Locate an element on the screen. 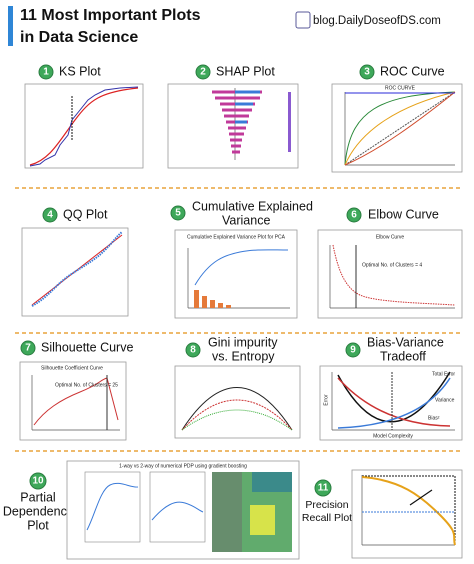  panel-title: Partial is located at coordinates (37, 497).